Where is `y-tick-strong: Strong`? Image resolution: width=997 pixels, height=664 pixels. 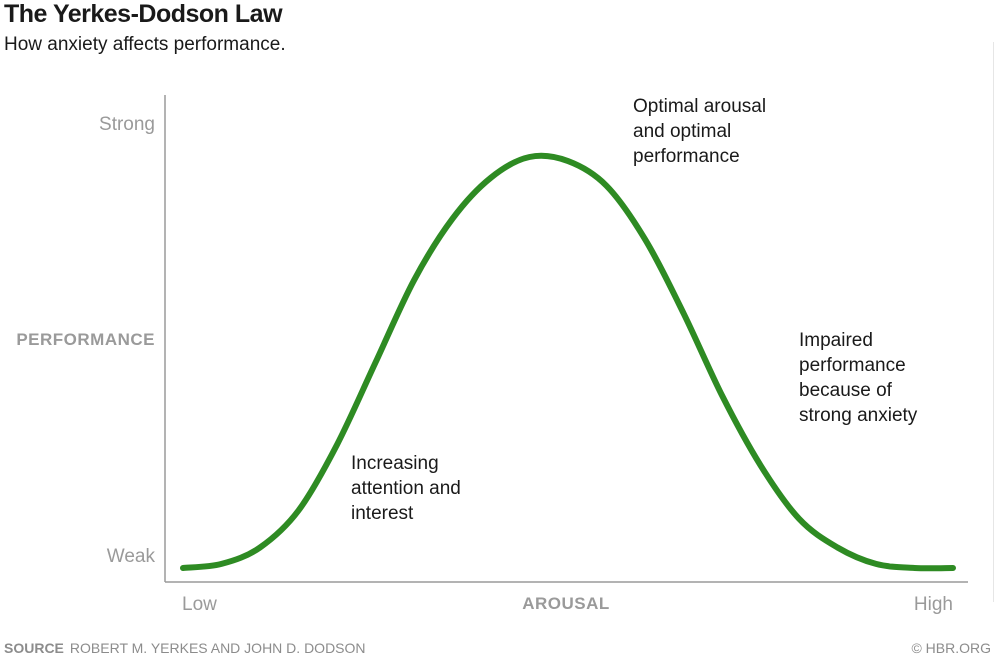
y-tick-strong: Strong is located at coordinates (127, 124).